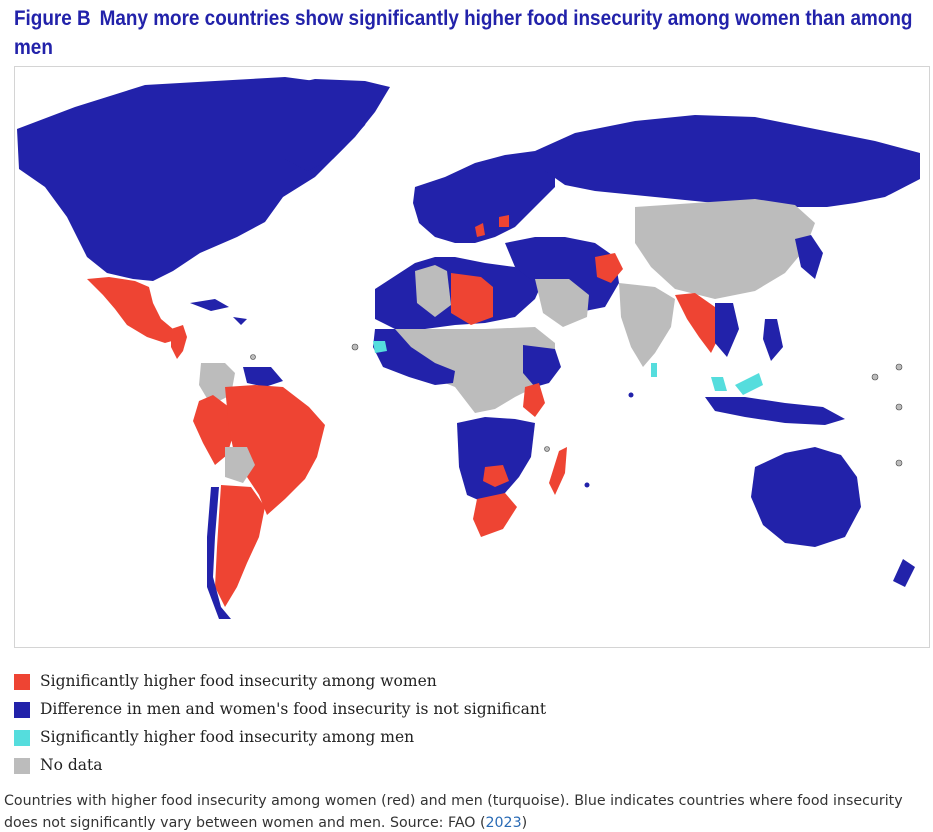 The image size is (933, 832). What do you see at coordinates (562, 303) in the screenshot?
I see `saudi-arabia` at bounding box center [562, 303].